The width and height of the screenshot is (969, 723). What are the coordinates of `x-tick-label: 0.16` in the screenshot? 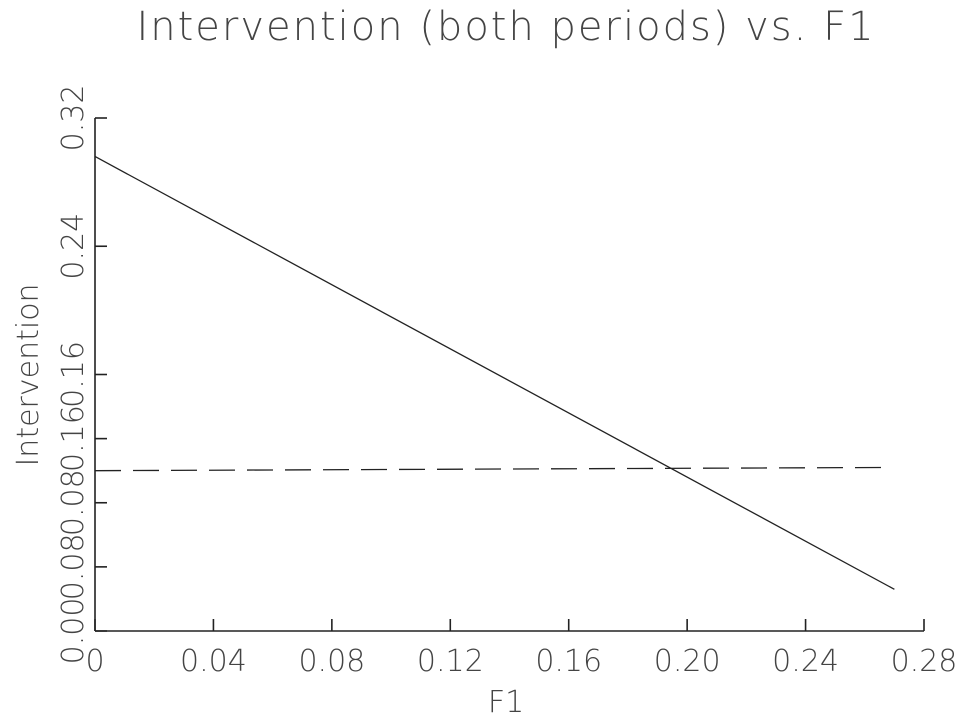 It's located at (568, 661).